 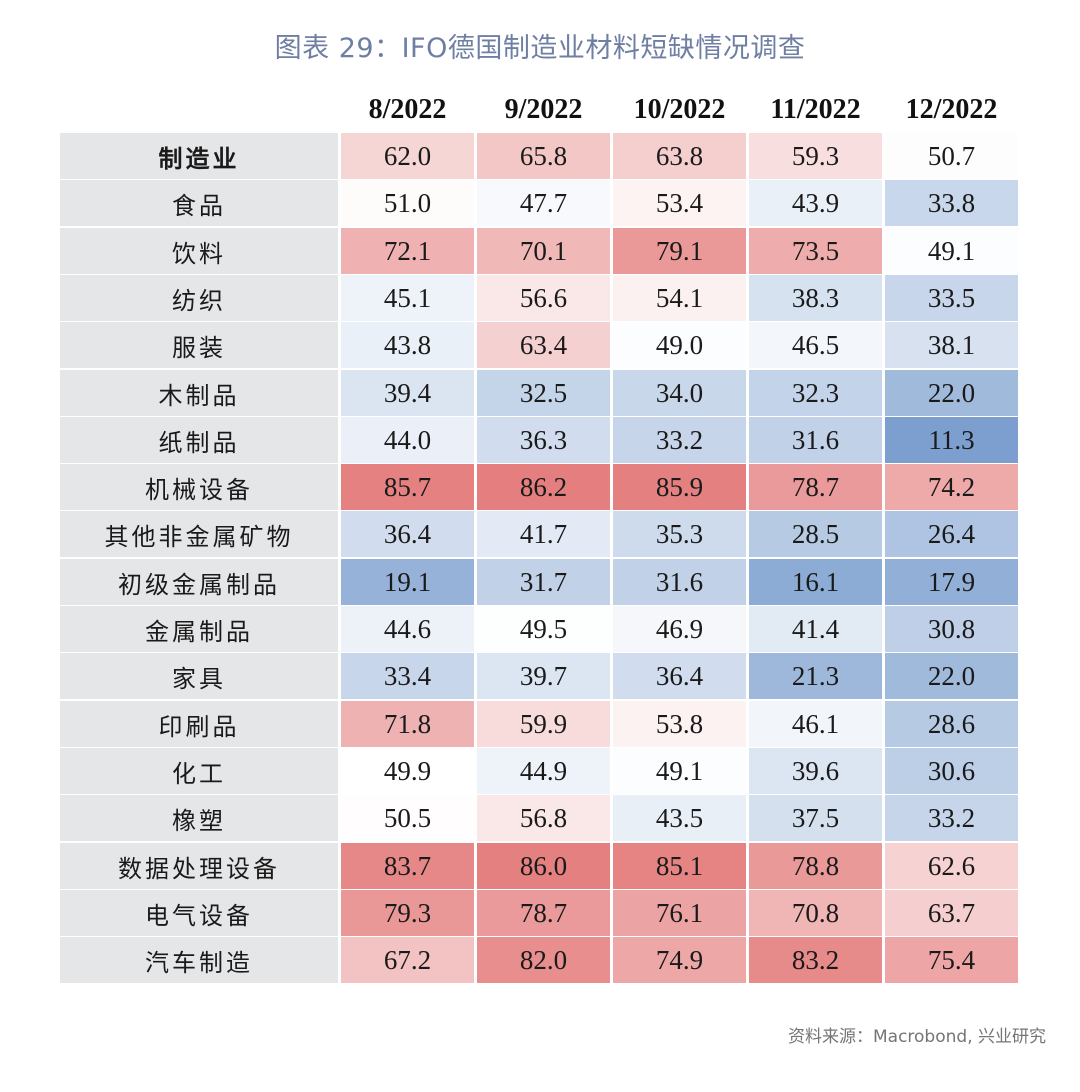 What do you see at coordinates (679, 298) in the screenshot?
I see `heatmap-cell: 54.1` at bounding box center [679, 298].